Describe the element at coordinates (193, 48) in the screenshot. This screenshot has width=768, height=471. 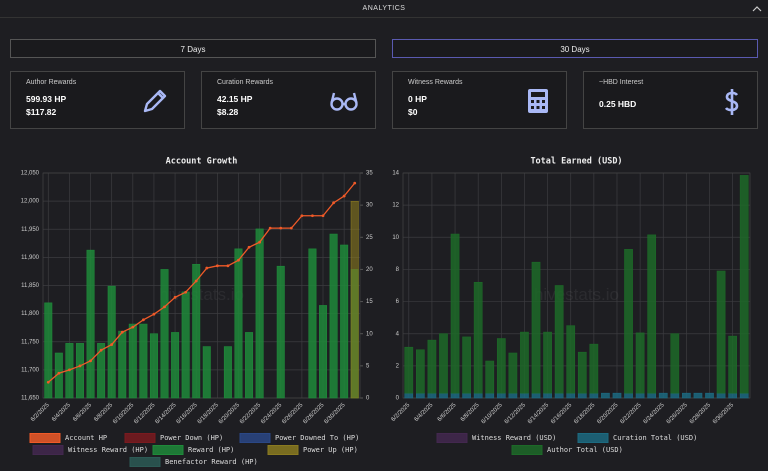
I see `range-button: 7 Days` at that location.